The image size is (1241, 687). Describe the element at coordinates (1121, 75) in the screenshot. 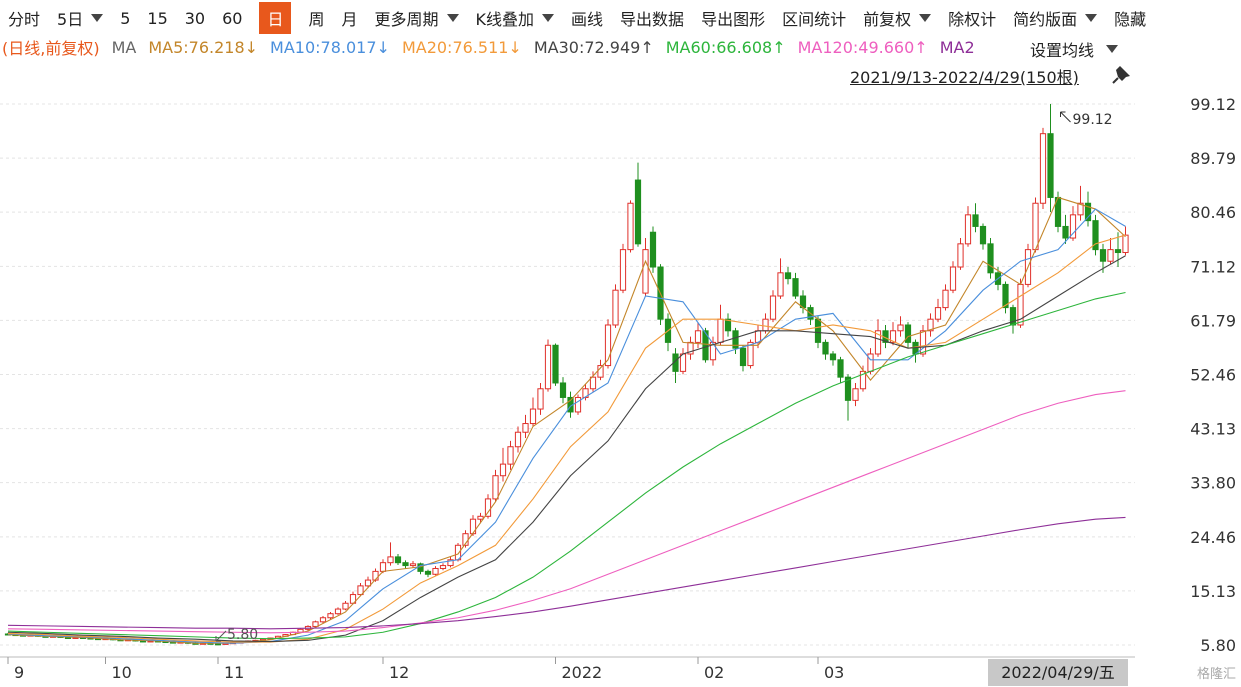

I see `pin-icon` at that location.